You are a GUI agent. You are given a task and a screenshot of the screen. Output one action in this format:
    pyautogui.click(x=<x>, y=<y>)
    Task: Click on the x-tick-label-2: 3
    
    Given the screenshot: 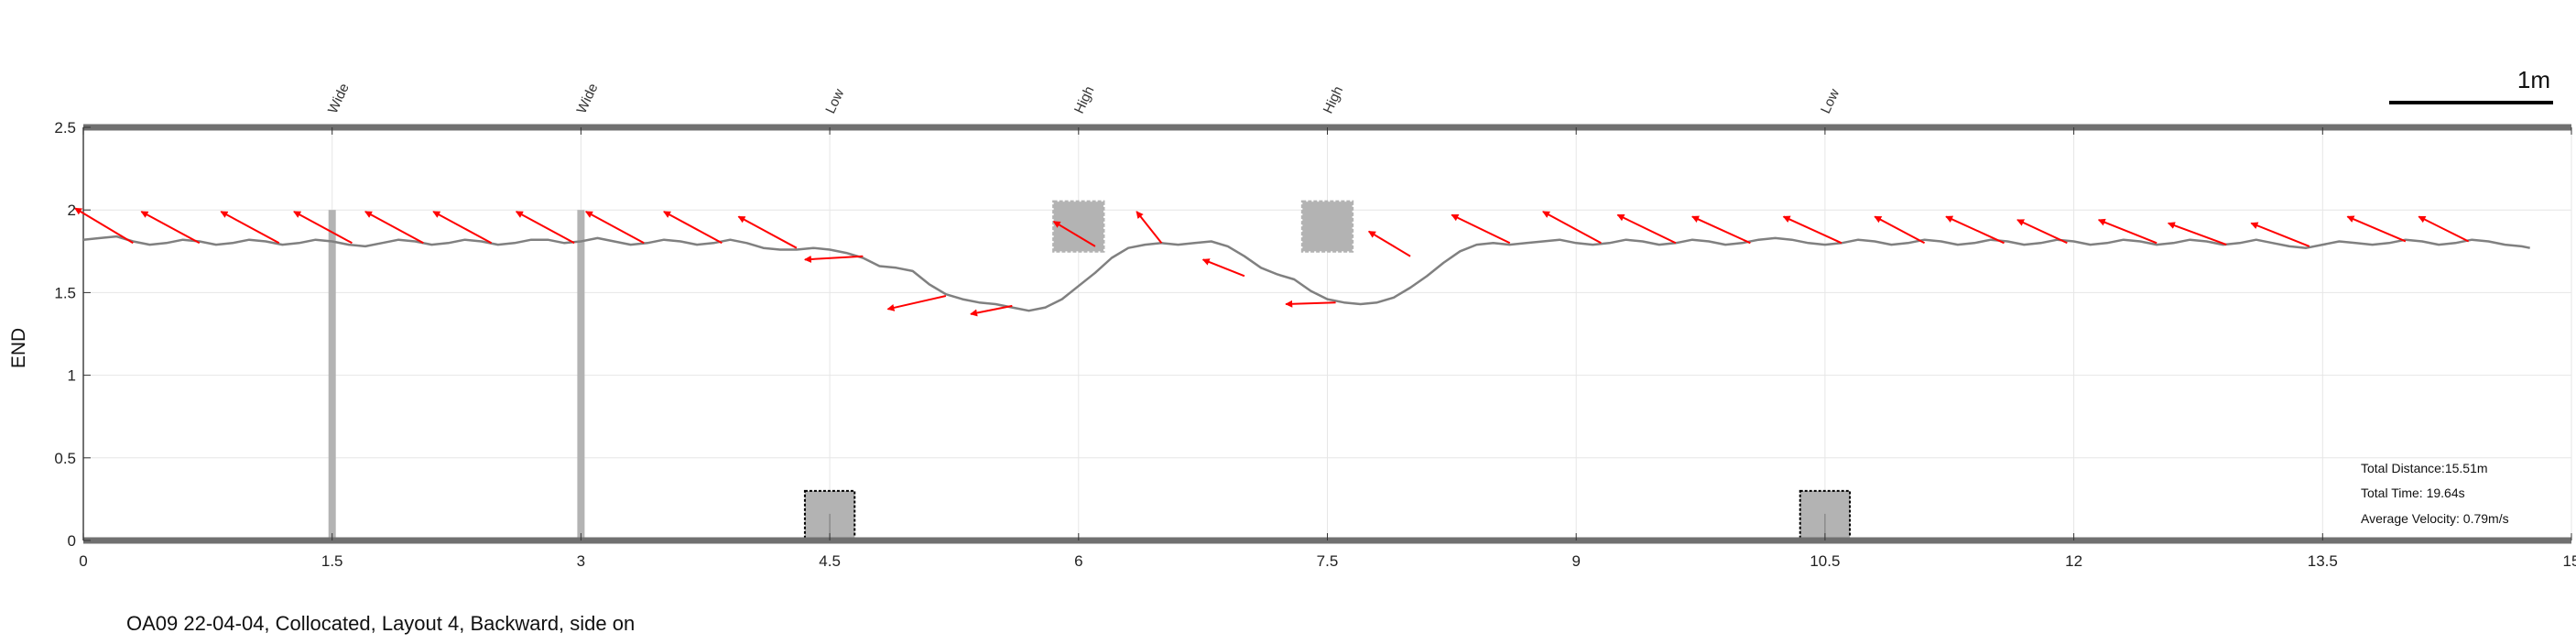 What is the action you would take?
    pyautogui.click(x=581, y=561)
    